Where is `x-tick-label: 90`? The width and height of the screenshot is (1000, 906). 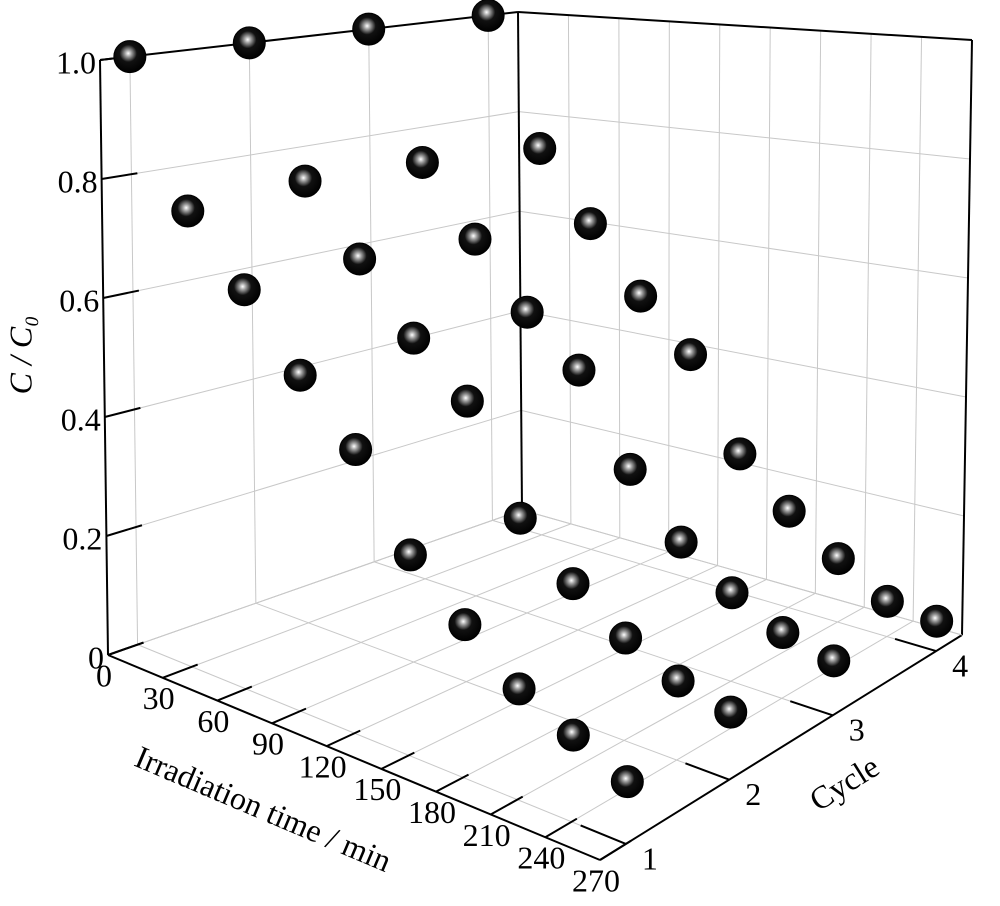
x-tick-label: 90 is located at coordinates (268, 744).